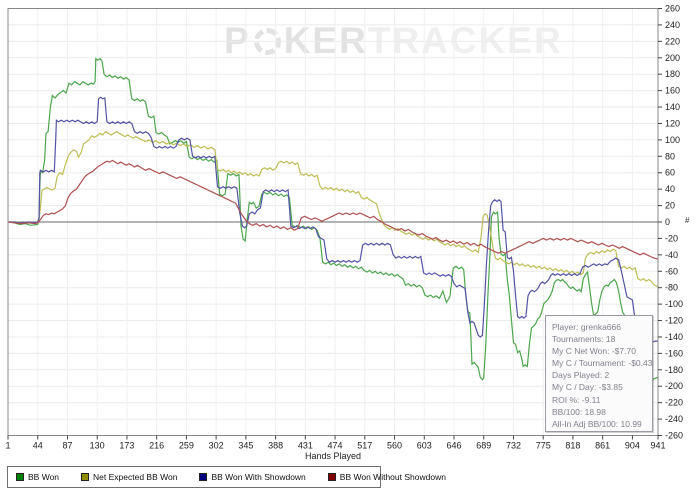  Describe the element at coordinates (672, 123) in the screenshot. I see `y-tick-label: 120` at that location.